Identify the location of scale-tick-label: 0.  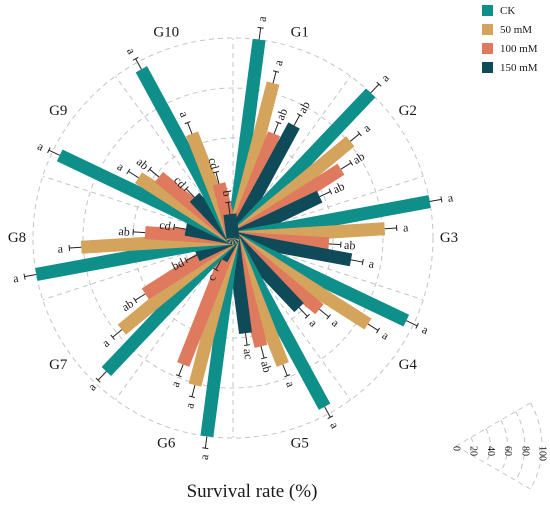
(456, 448).